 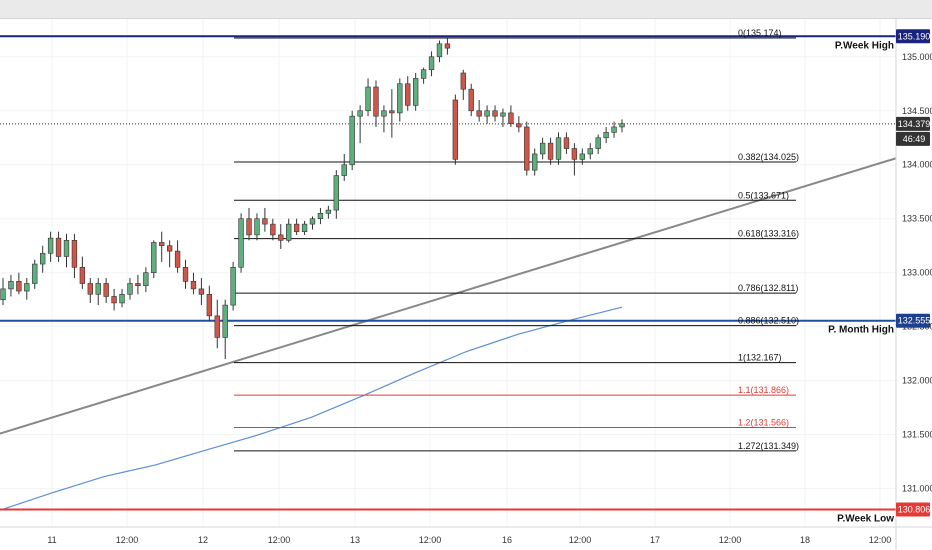 I want to click on fib-level-label: 0(135.174), so click(x=760, y=33).